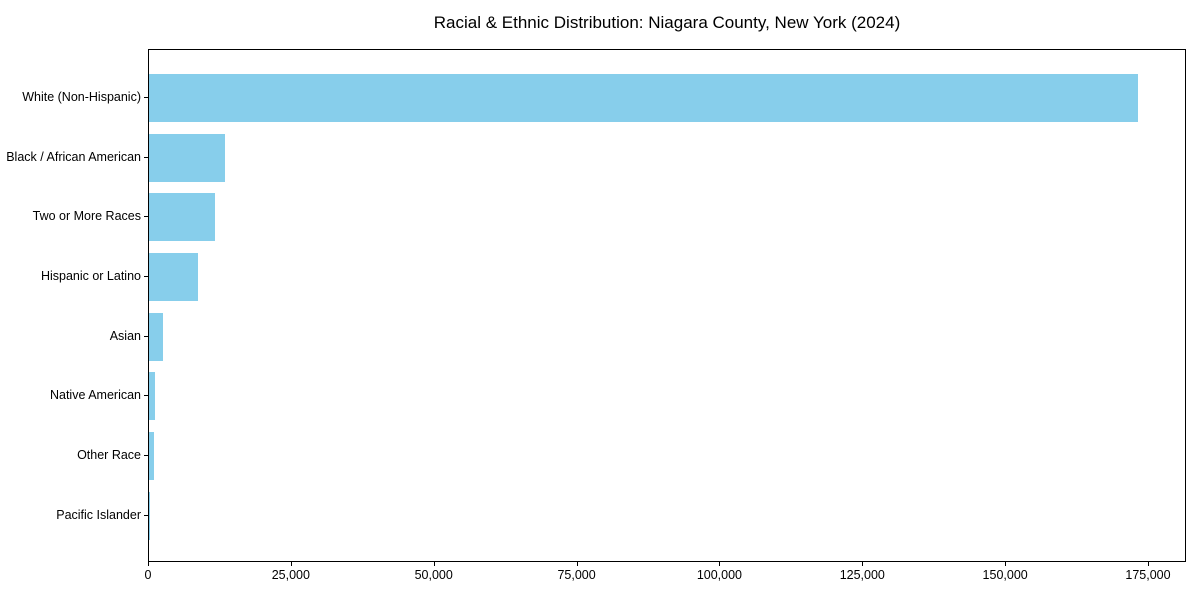 This screenshot has height=600, width=1200. Describe the element at coordinates (109, 454) in the screenshot. I see `y-axis-label: Other Race` at that location.